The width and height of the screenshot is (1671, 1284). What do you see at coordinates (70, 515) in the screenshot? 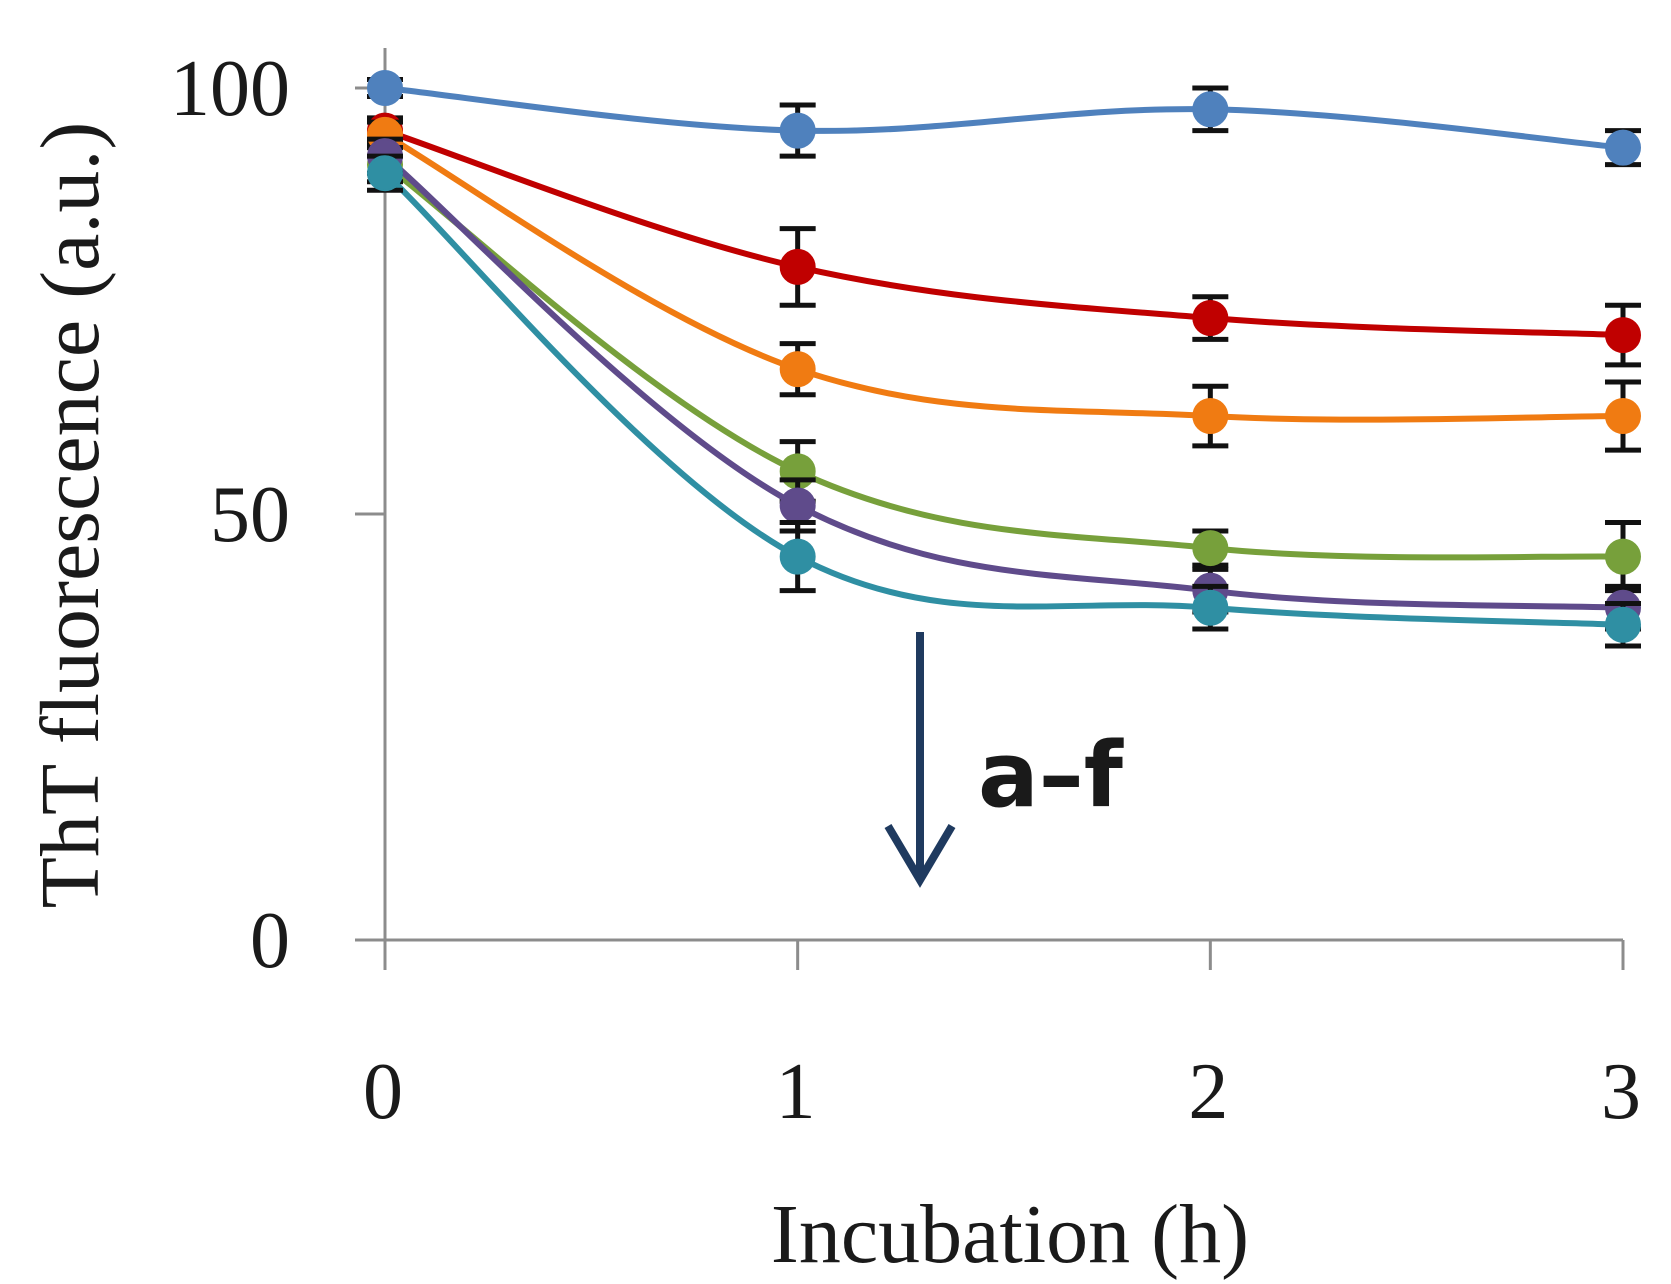
I see `y-axis-title: ThT fluorescence (a.u.)` at bounding box center [70, 515].